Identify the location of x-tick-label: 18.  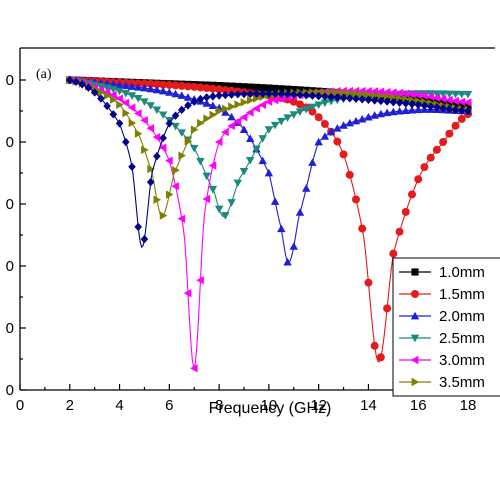
(468, 405).